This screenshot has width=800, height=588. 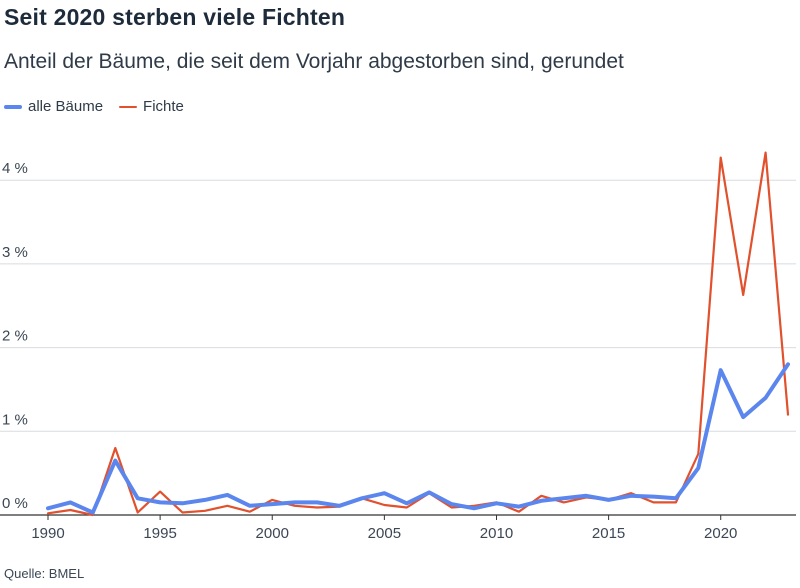 I want to click on legend-item-alle-baeume: alle Bäume, so click(x=53, y=106).